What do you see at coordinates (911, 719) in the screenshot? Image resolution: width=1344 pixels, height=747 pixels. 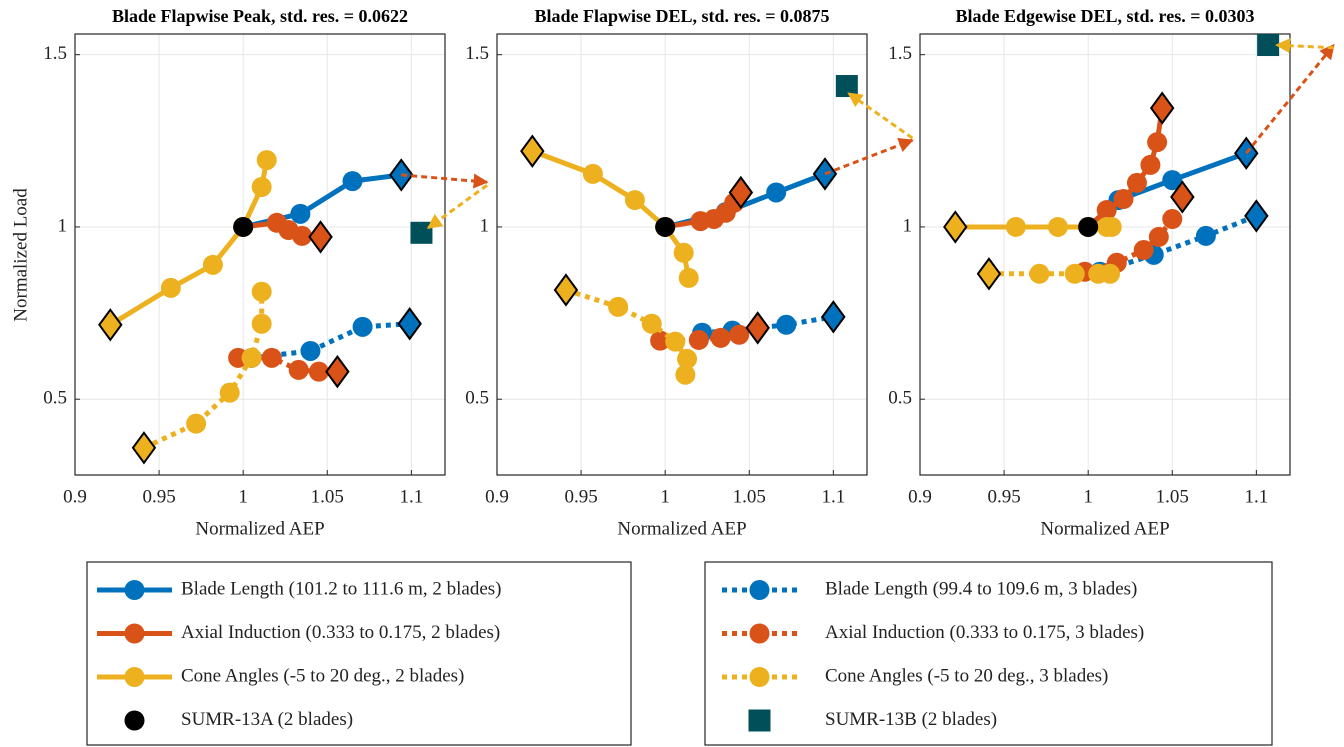 I see `legend-label: SUMR-13B (2 blades)` at bounding box center [911, 719].